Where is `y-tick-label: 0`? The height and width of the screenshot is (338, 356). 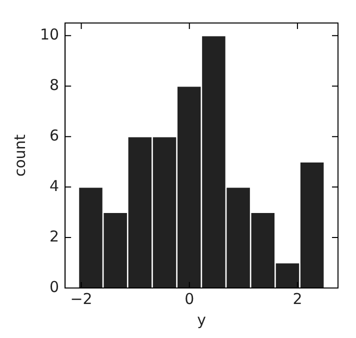 y-tick-label: 0 is located at coordinates (55, 287).